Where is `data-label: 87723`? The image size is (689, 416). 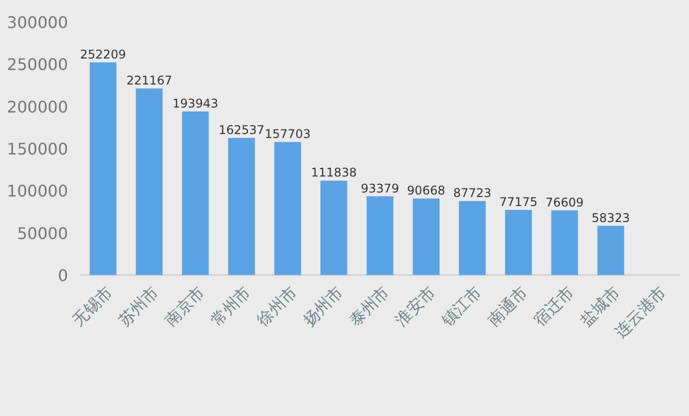
data-label: 87723 is located at coordinates (472, 193).